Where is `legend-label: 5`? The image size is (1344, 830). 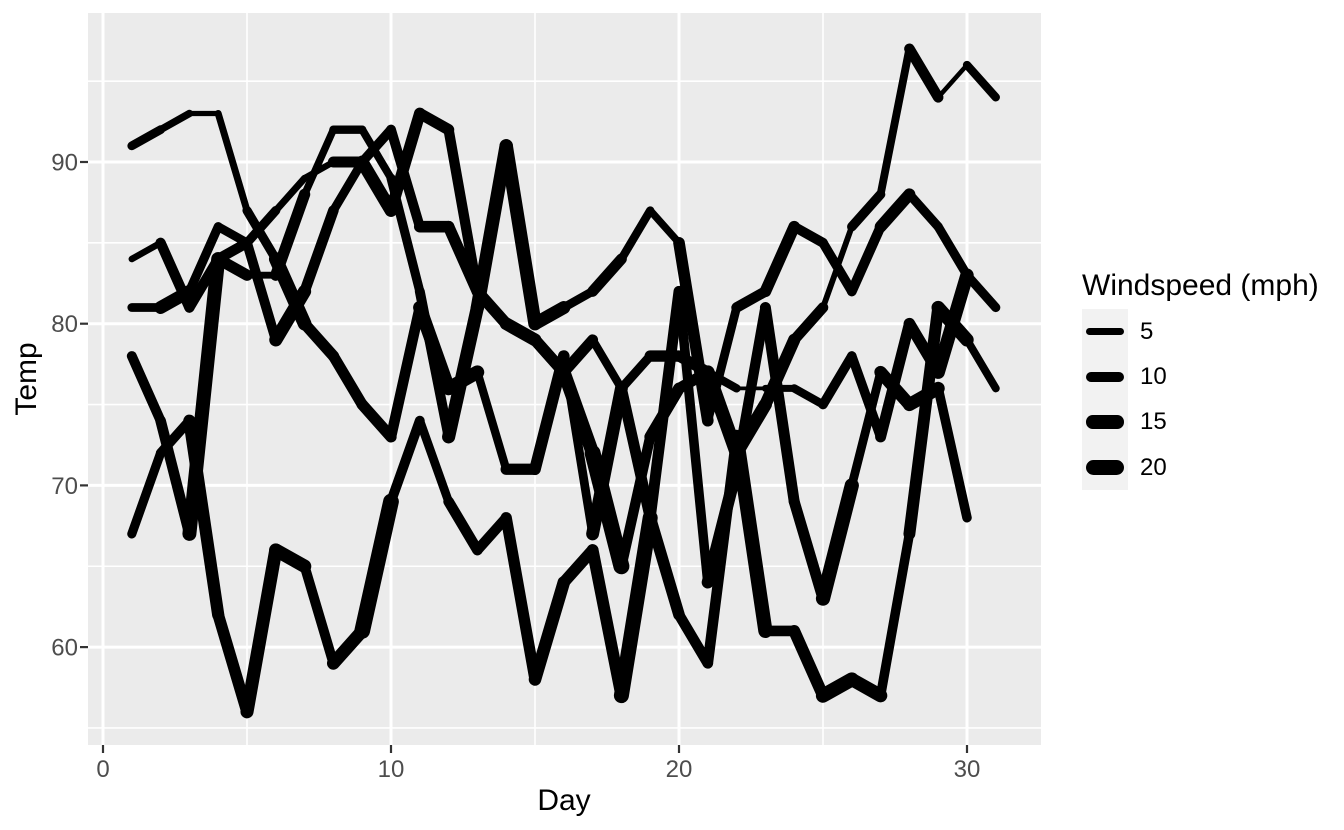 legend-label: 5 is located at coordinates (1147, 331).